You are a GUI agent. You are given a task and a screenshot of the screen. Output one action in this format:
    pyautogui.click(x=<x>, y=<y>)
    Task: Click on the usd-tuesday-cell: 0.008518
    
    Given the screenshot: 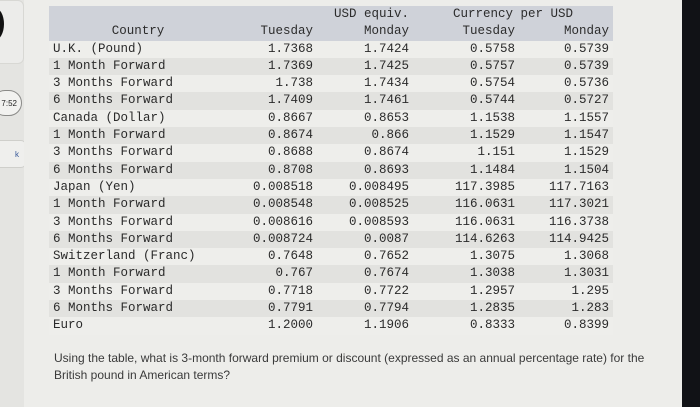 What is the action you would take?
    pyautogui.click(x=282, y=186)
    